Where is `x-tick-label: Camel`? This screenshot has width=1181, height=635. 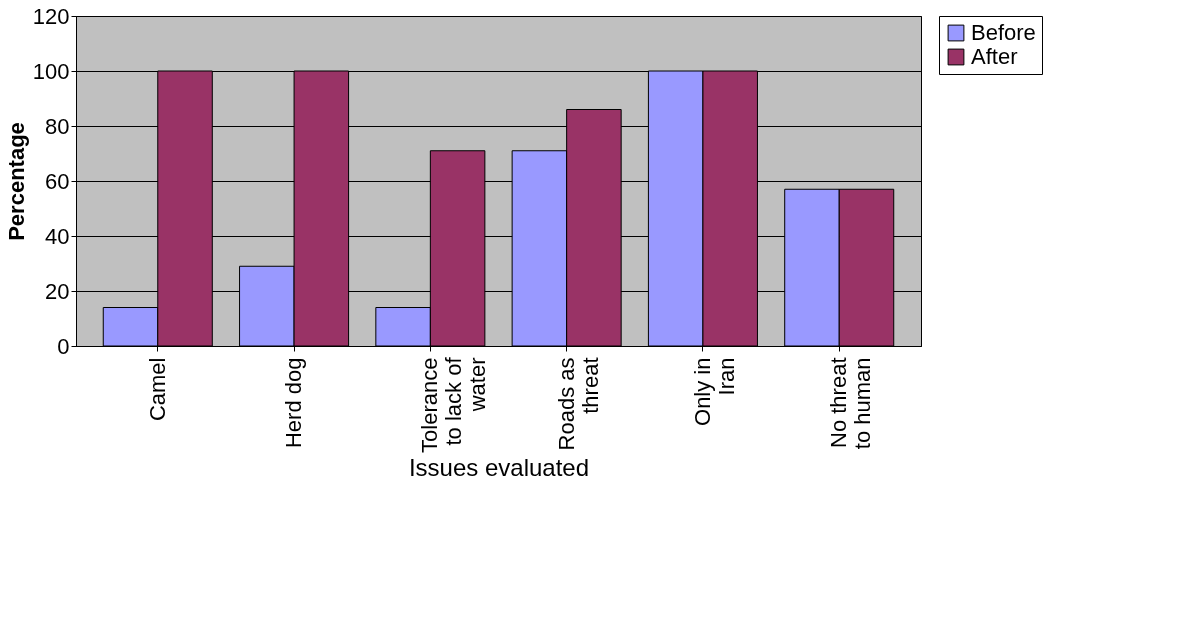 x-tick-label: Camel is located at coordinates (157, 389).